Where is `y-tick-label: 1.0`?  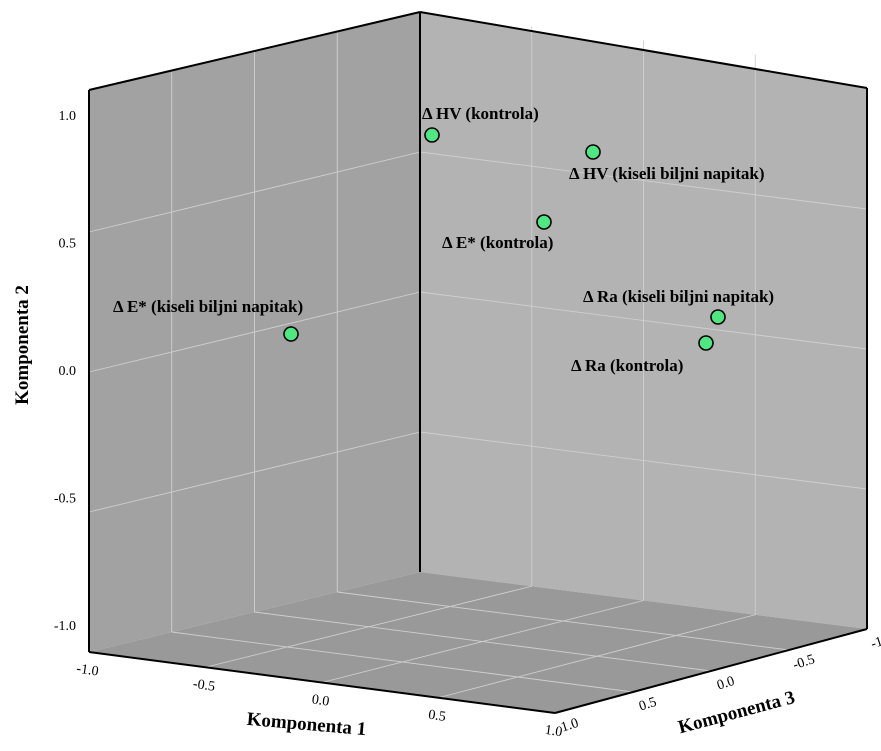
y-tick-label: 1.0 is located at coordinates (68, 116).